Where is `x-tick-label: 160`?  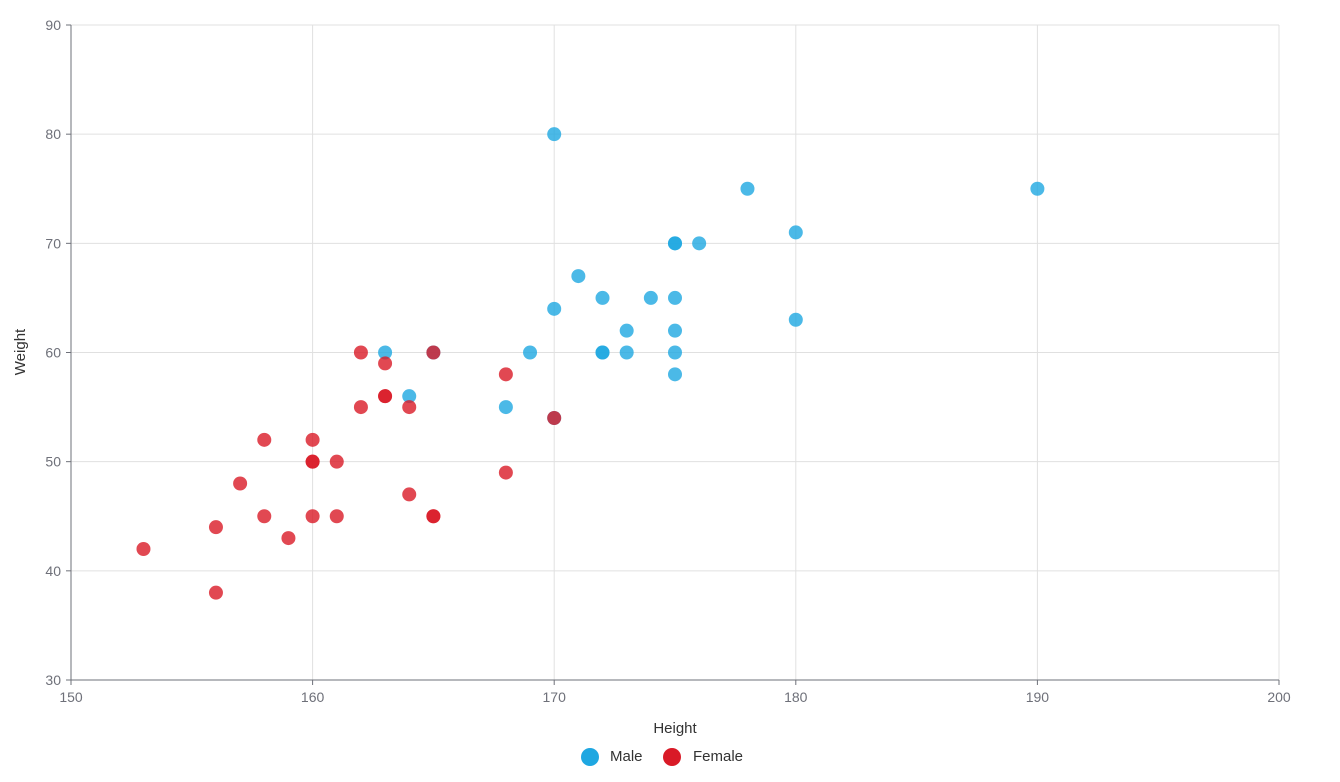 x-tick-label: 160 is located at coordinates (313, 697).